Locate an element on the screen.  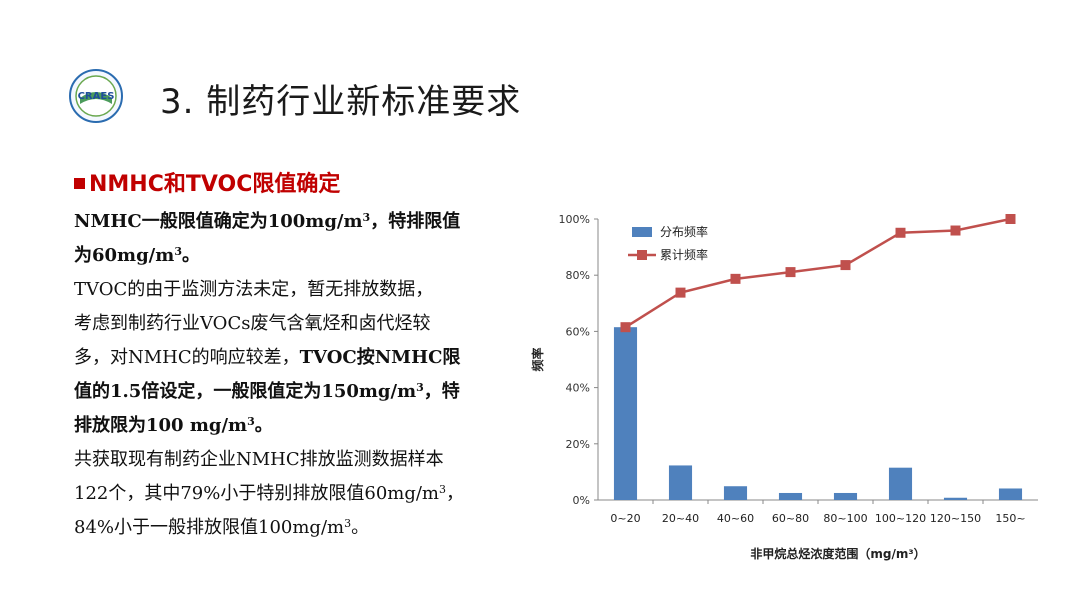
y-tick-label: 80% is located at coordinates (578, 275).